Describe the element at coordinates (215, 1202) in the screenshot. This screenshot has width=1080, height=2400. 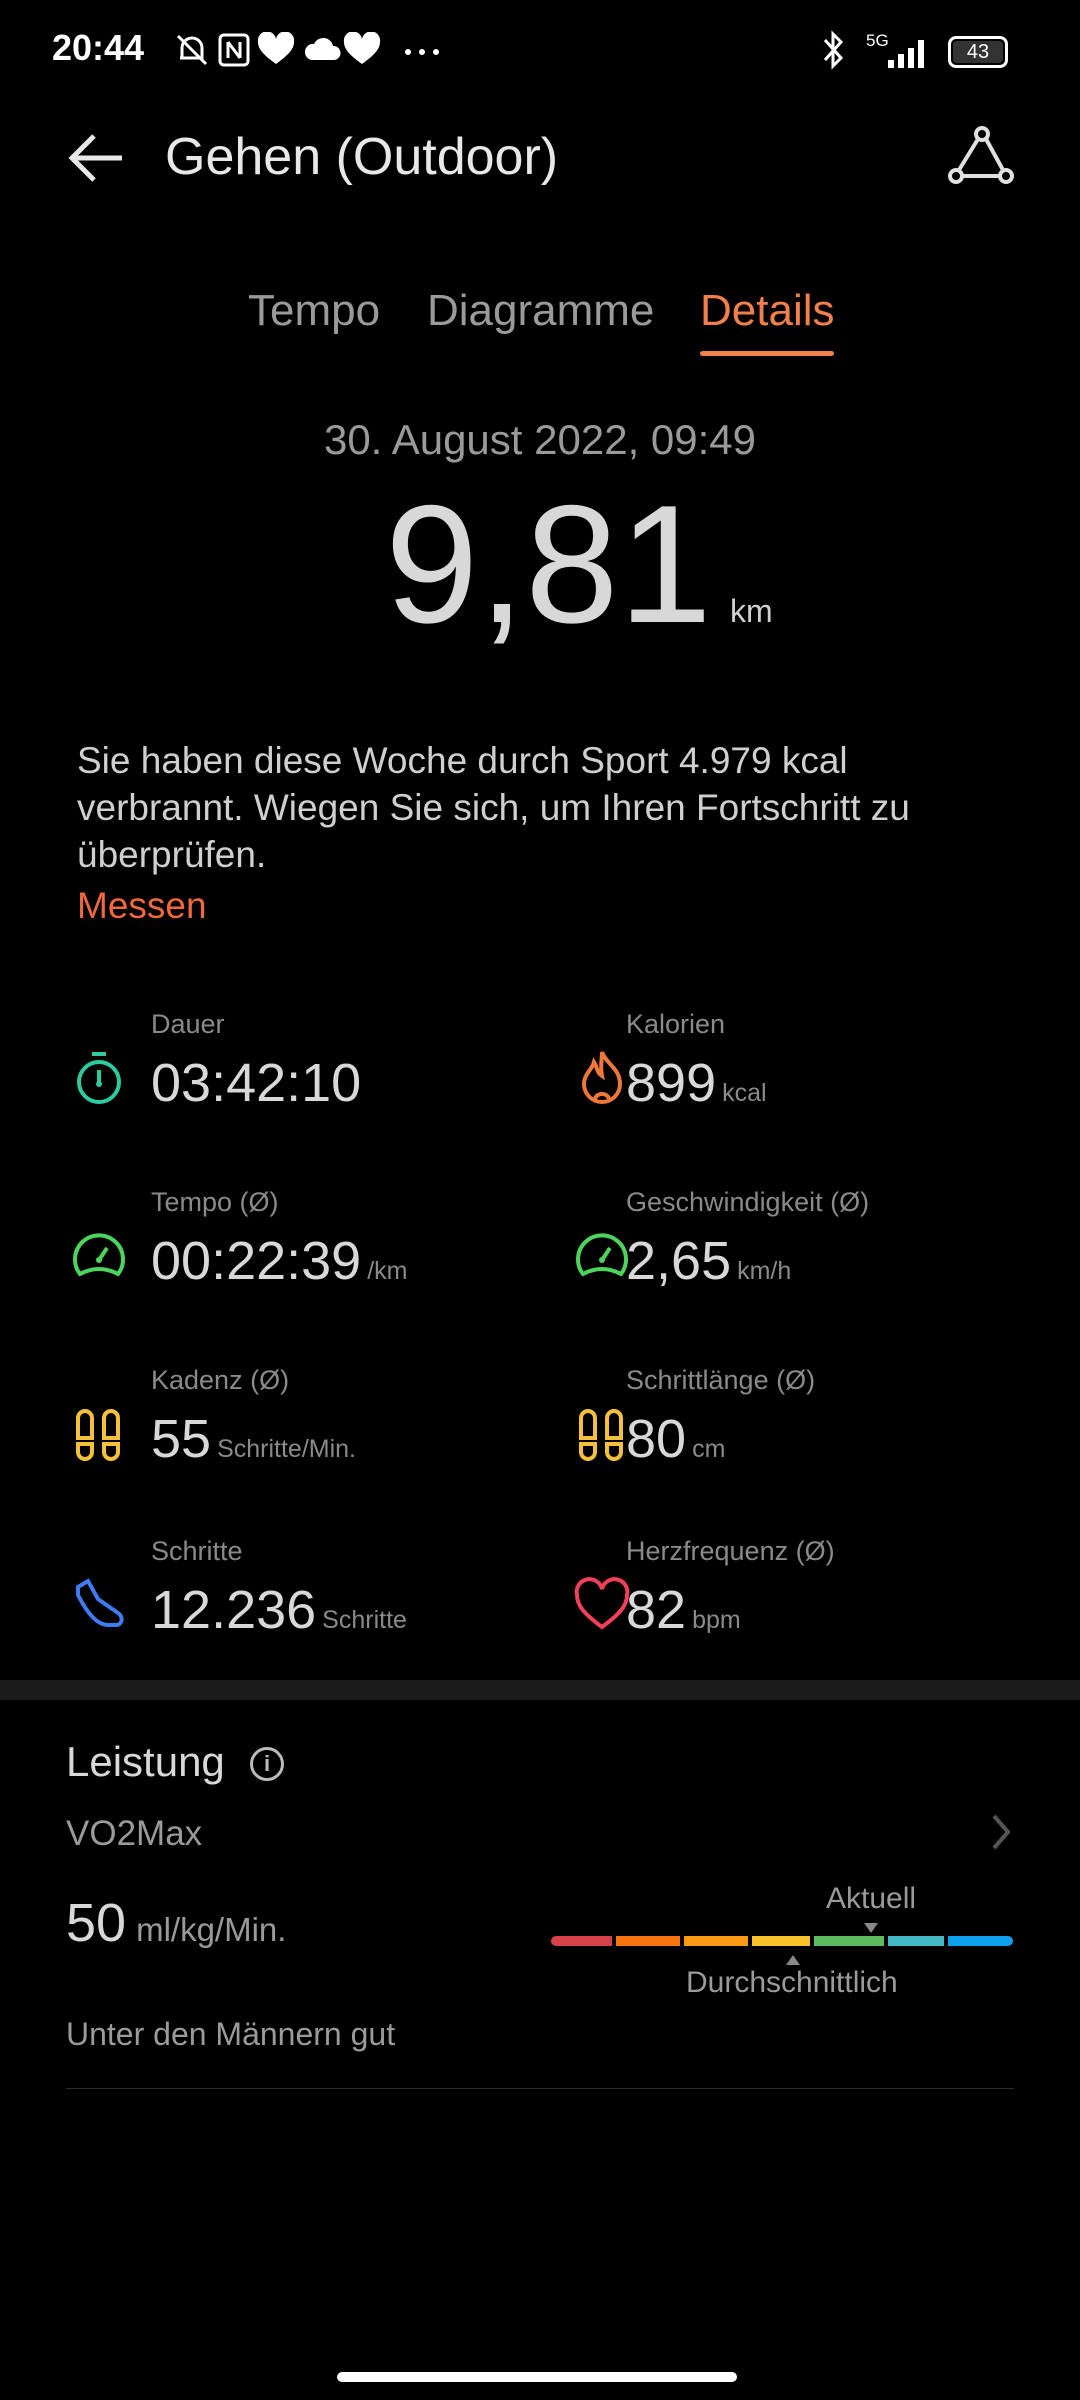
I see `metric-label: Tempo (Ø)` at that location.